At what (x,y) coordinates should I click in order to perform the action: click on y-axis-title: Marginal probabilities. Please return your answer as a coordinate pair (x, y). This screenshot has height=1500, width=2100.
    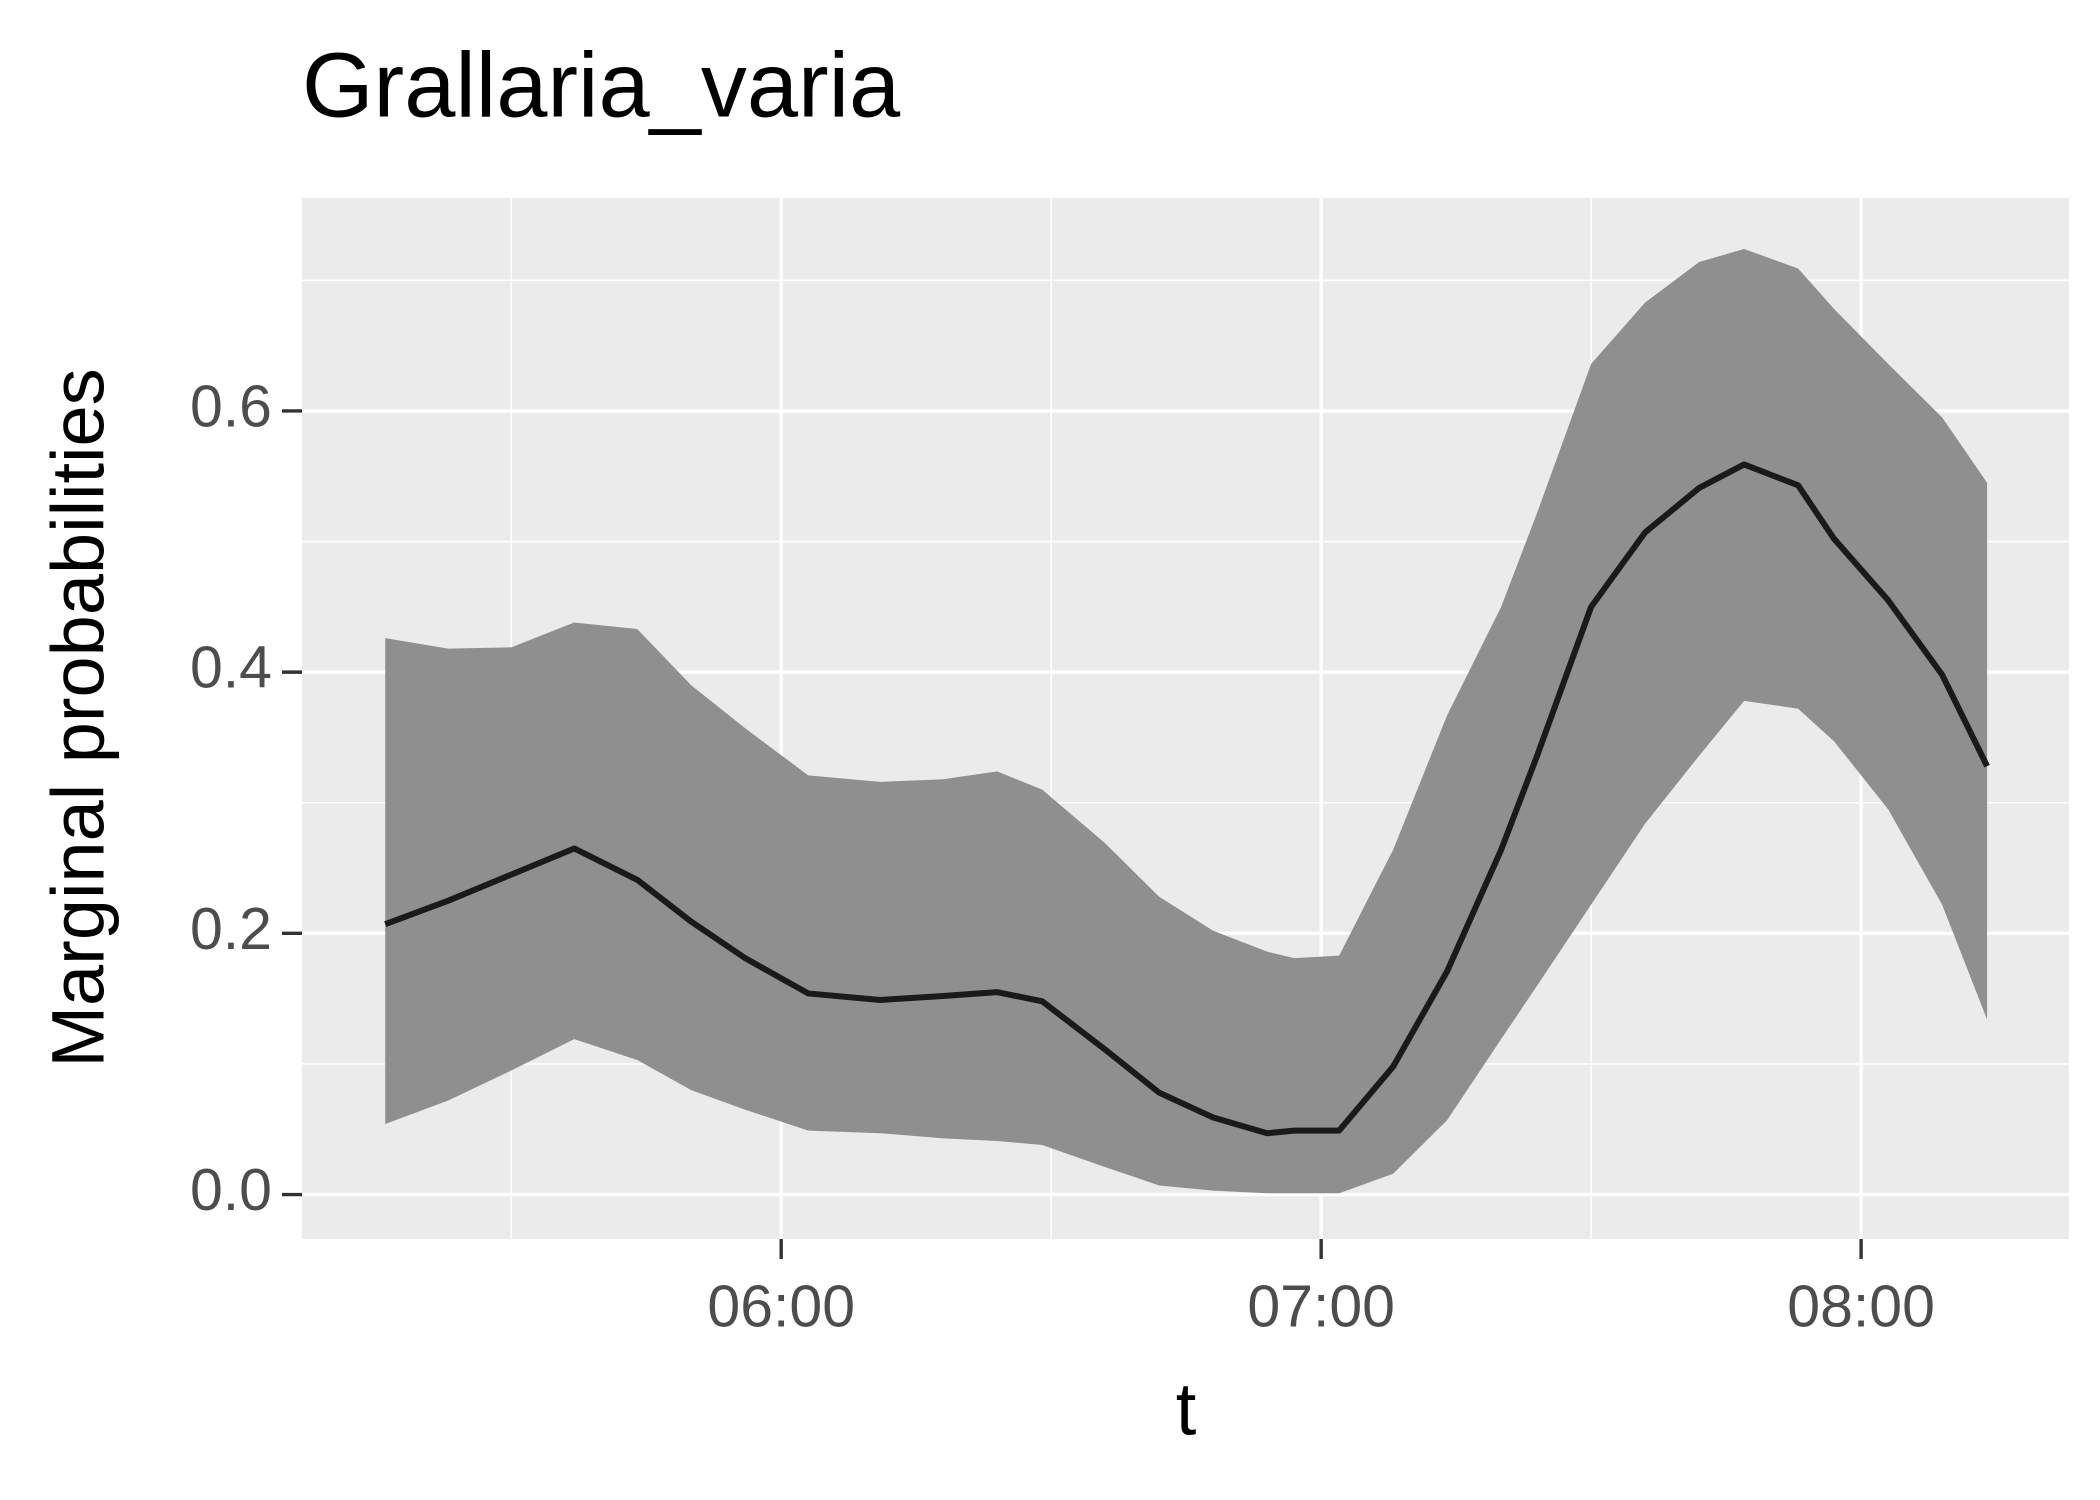
    Looking at the image, I should click on (78, 717).